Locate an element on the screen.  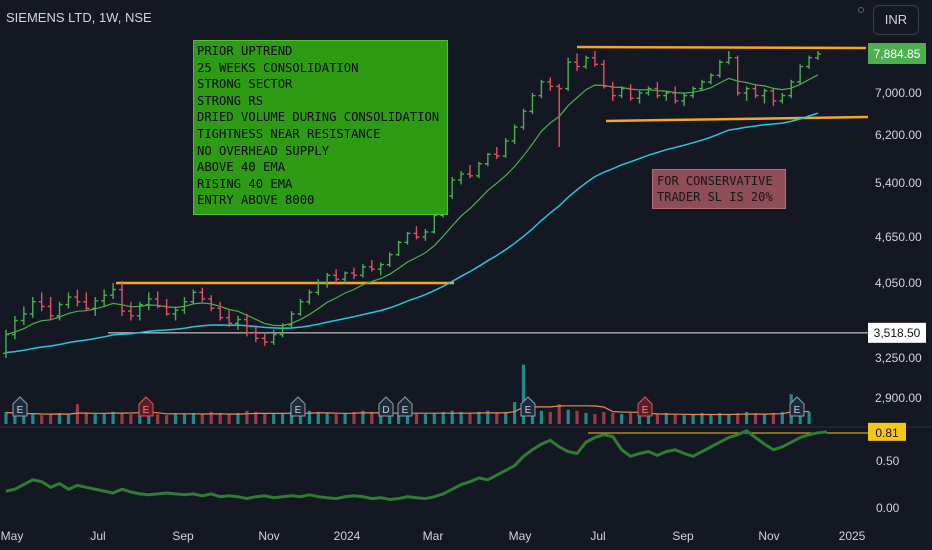
currency-selector: INR is located at coordinates (896, 20).